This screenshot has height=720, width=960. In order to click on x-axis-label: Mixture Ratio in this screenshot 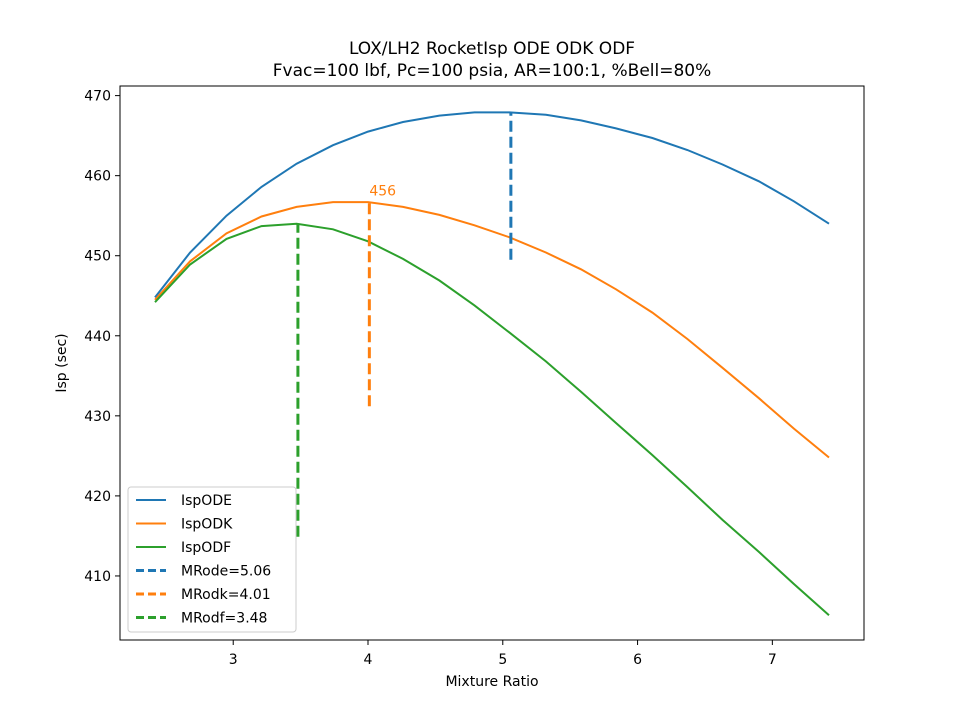, I will do `click(491, 682)`.